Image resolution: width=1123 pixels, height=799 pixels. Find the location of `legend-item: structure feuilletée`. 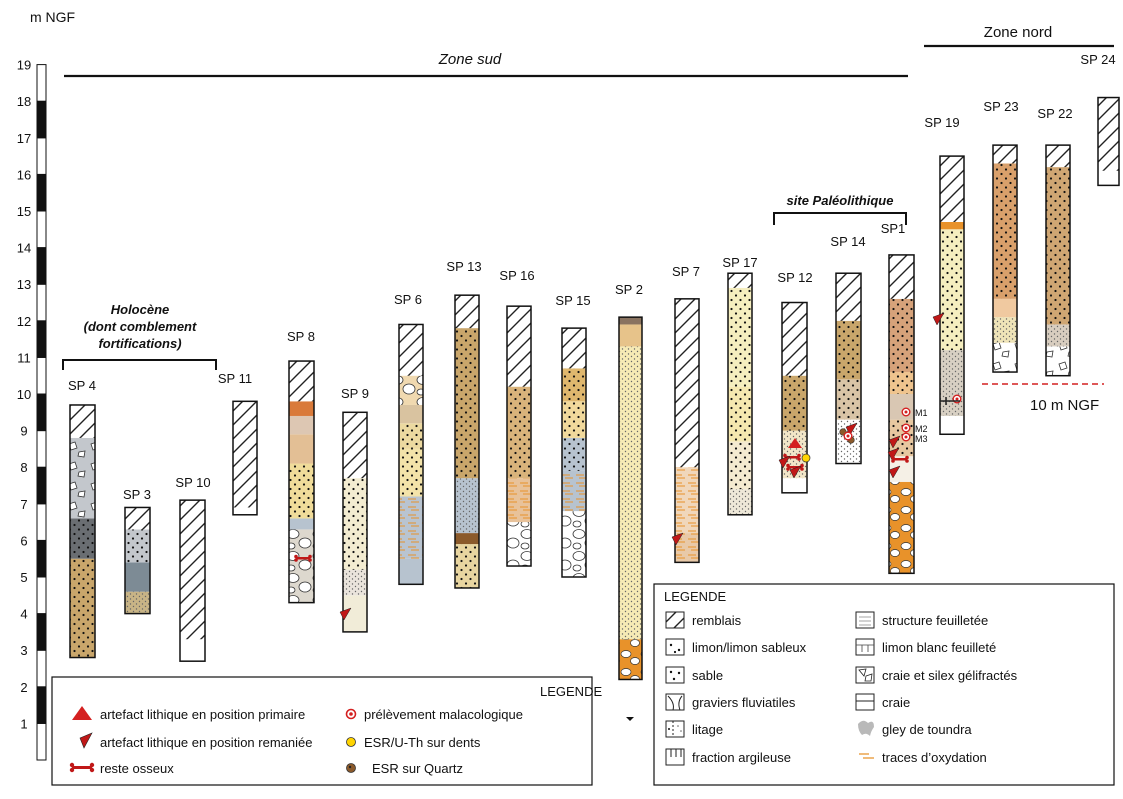

legend-item: structure feuilletée is located at coordinates (935, 620).